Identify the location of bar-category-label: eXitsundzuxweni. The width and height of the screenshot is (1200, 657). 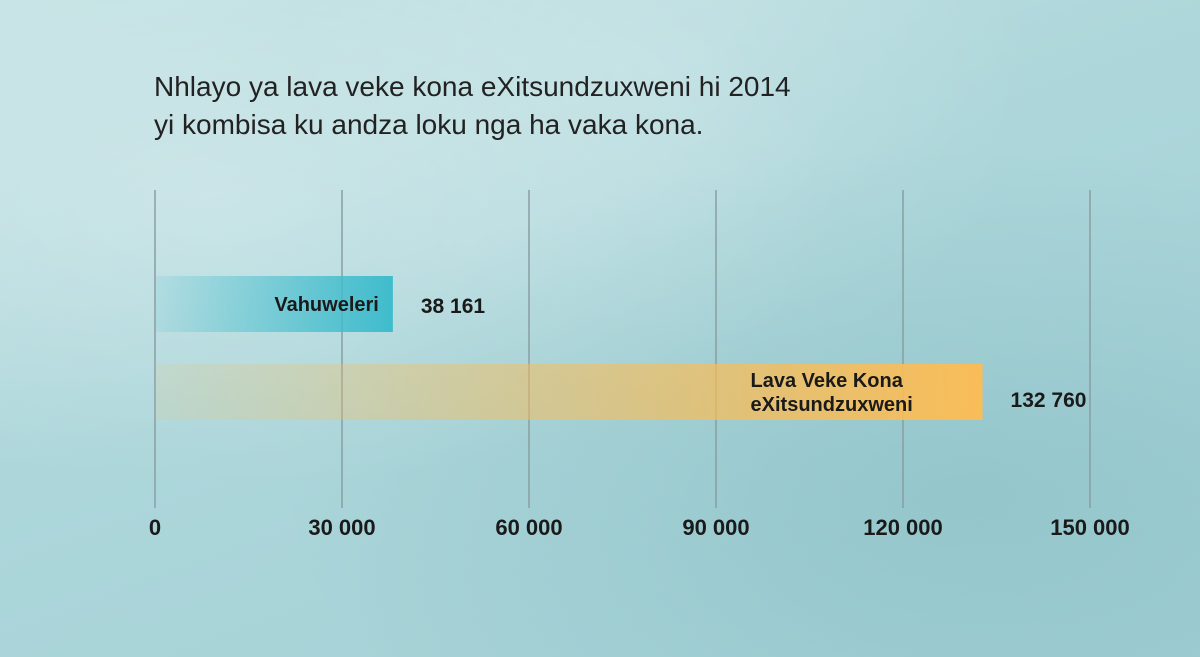
(832, 405).